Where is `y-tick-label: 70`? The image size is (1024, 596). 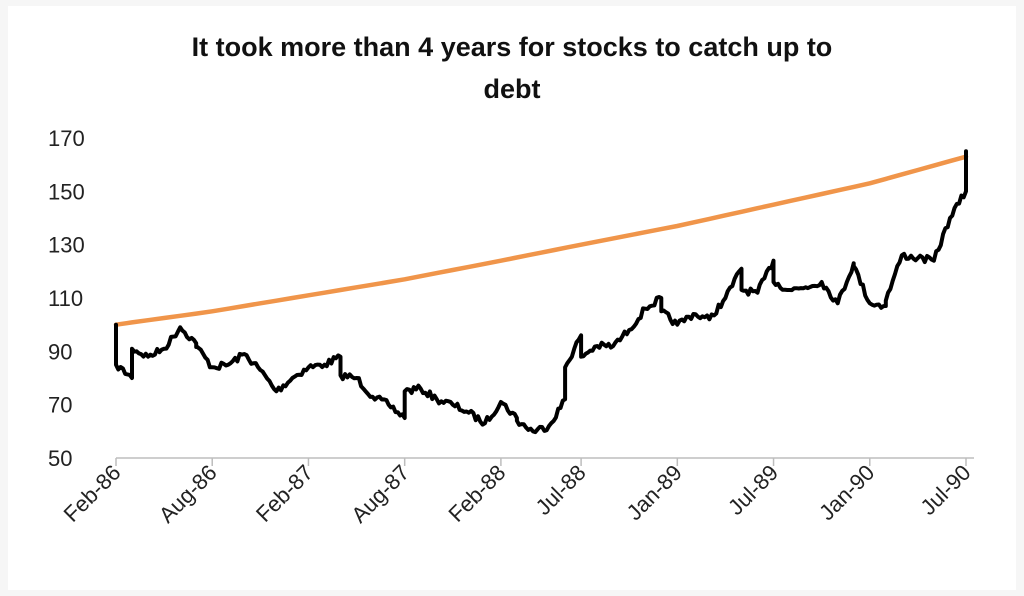 y-tick-label: 70 is located at coordinates (60, 405).